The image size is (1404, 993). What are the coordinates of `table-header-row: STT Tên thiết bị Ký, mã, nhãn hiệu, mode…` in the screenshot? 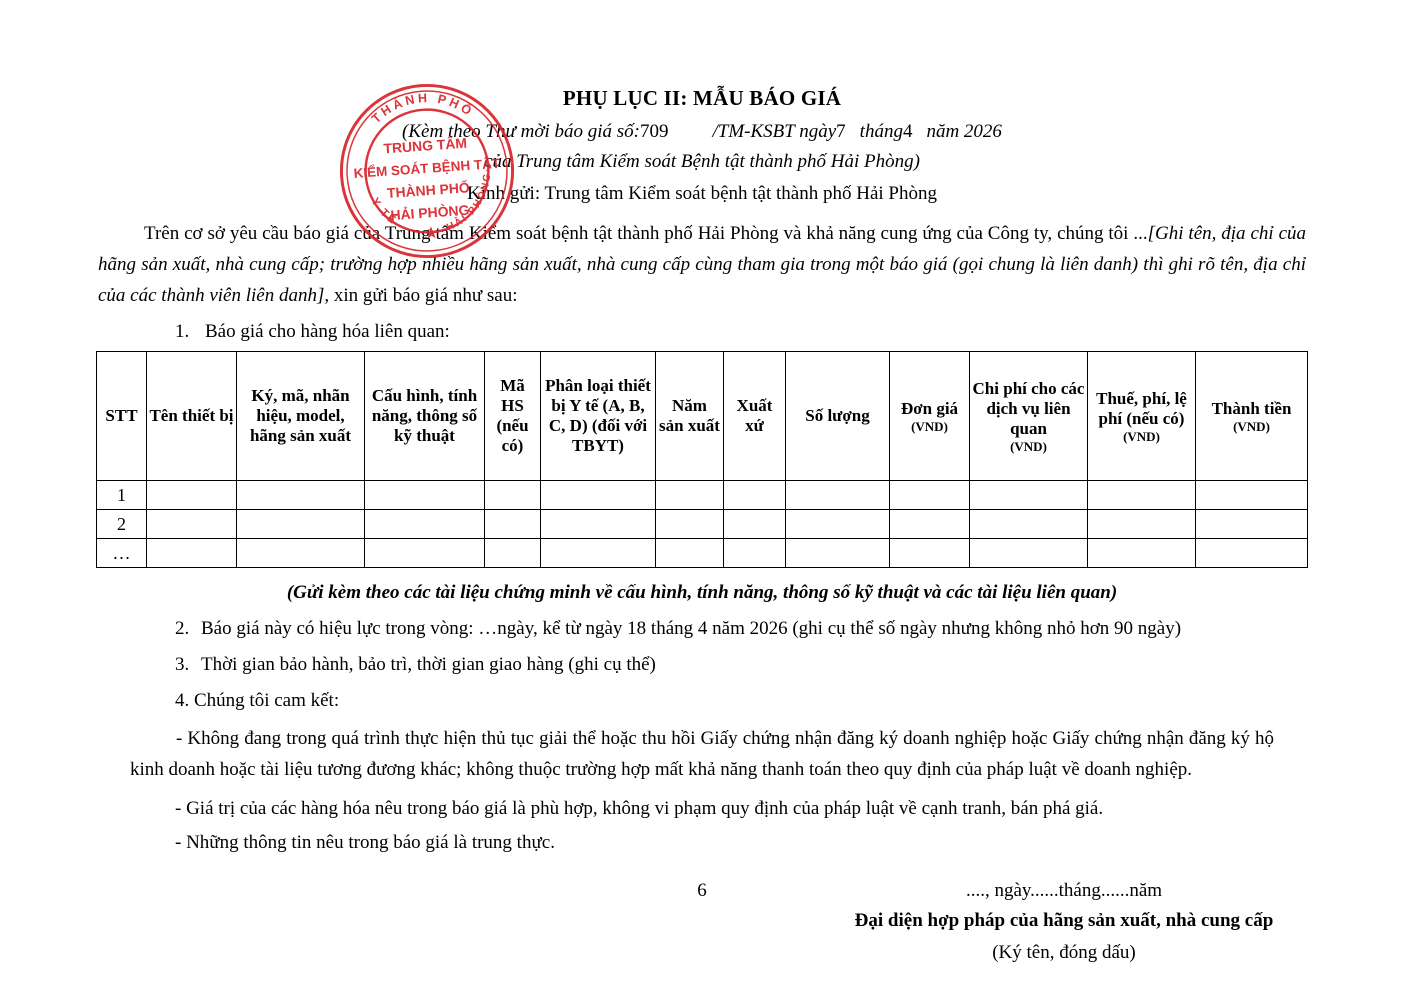 It's located at (702, 416).